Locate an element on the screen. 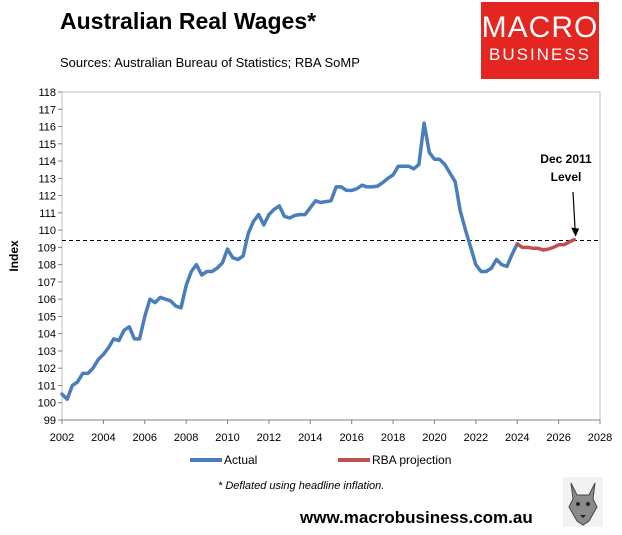 The height and width of the screenshot is (535, 622). x-tick-label: 2020 is located at coordinates (434, 438).